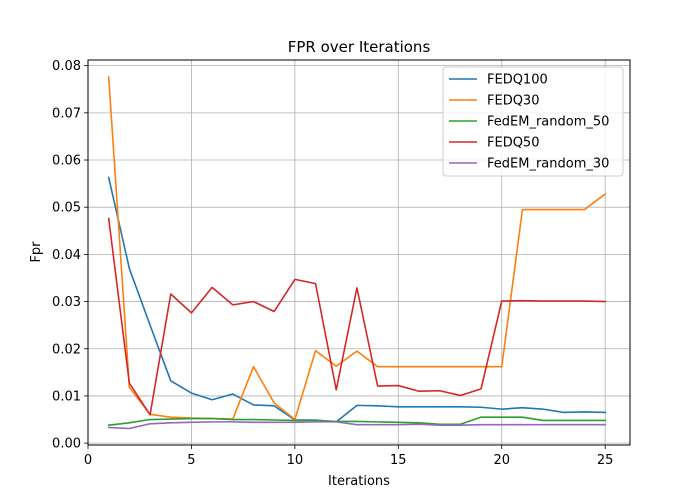 The width and height of the screenshot is (700, 500). What do you see at coordinates (501, 460) in the screenshot?
I see `x-tick-label: 20` at bounding box center [501, 460].